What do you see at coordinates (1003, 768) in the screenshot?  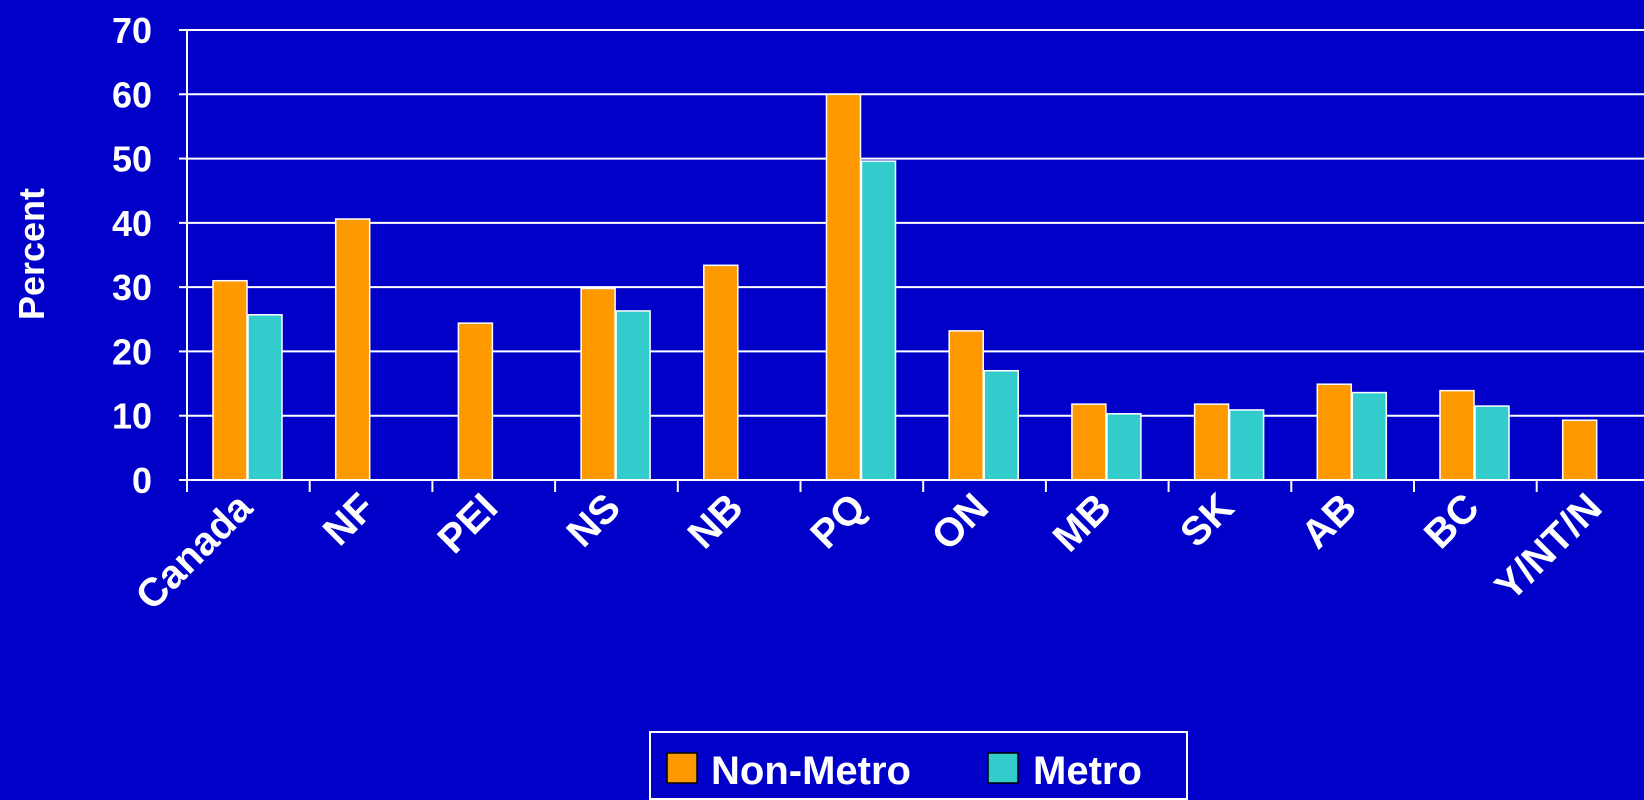 I see `legend-swatch-metro` at bounding box center [1003, 768].